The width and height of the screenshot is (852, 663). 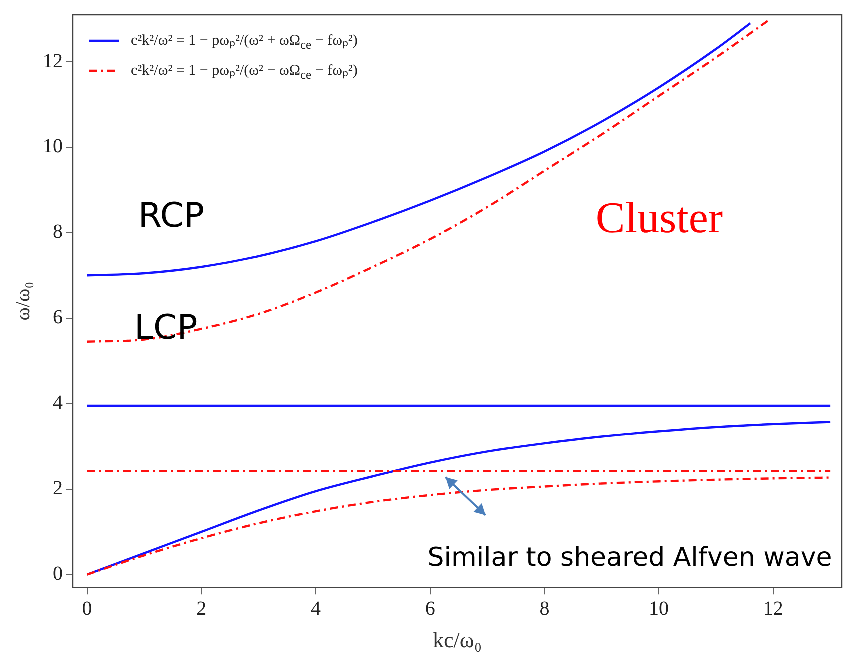 I want to click on x-tick-label: 2, so click(x=201, y=609).